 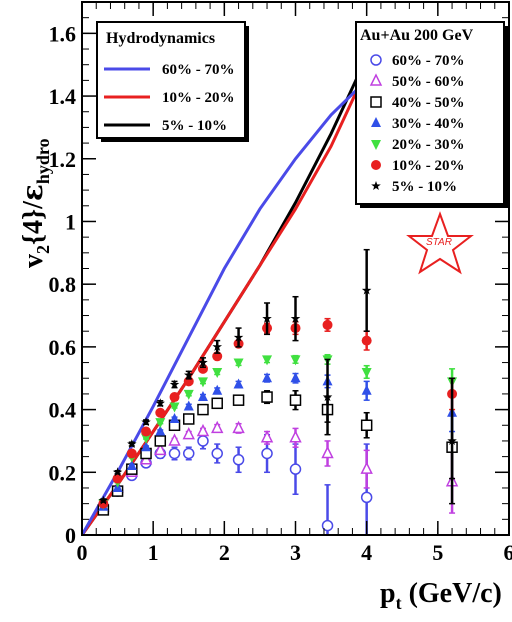 What do you see at coordinates (366, 552) in the screenshot?
I see `x-tick-label: 4` at bounding box center [366, 552].